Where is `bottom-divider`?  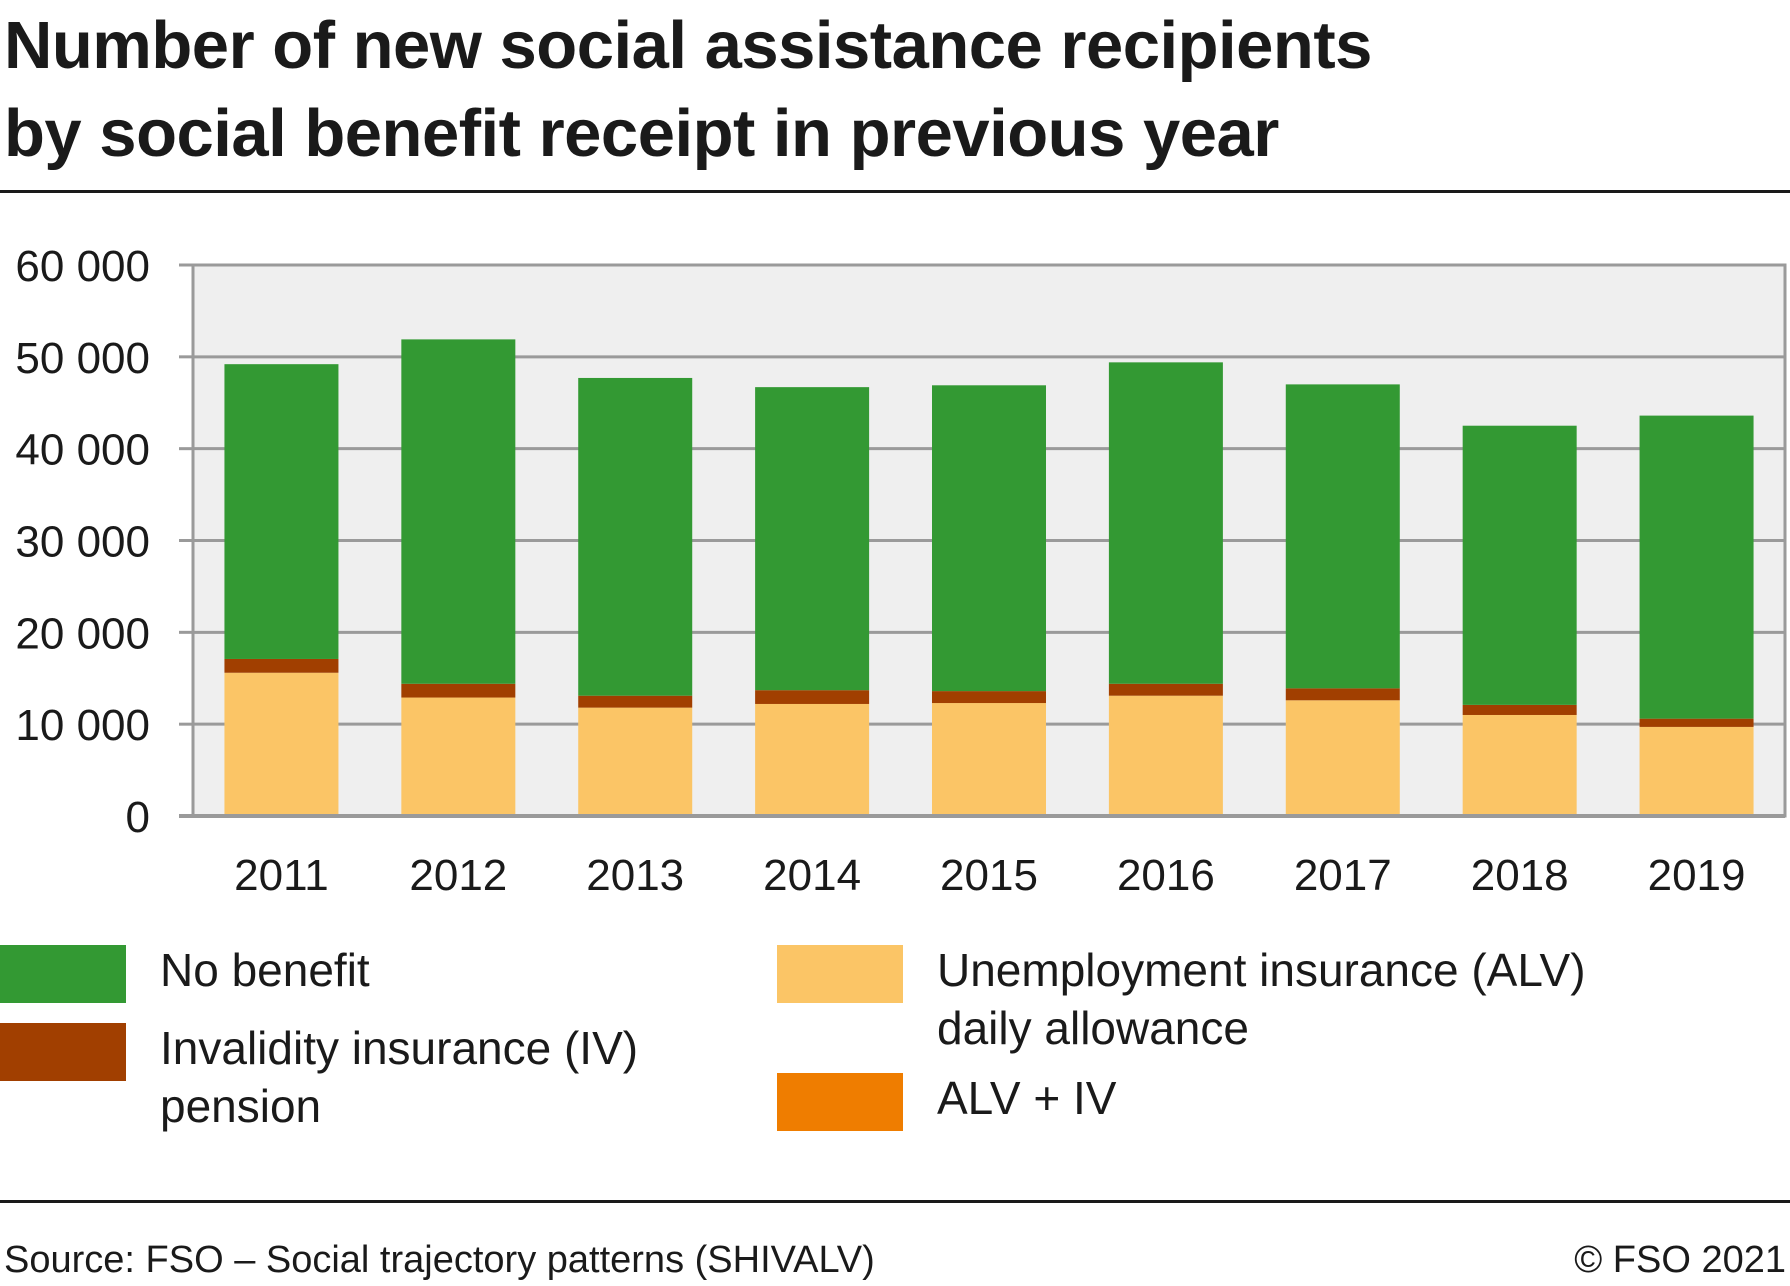
bottom-divider is located at coordinates (895, 1201).